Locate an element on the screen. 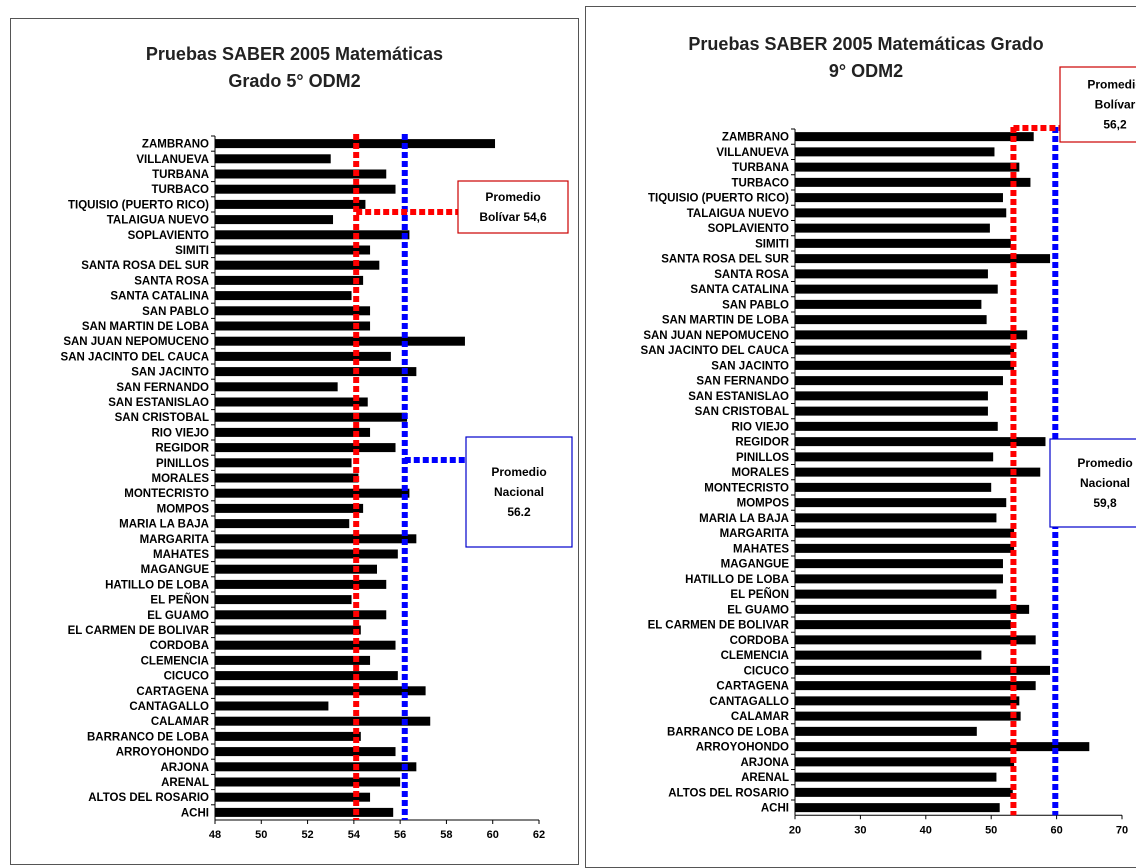  category-label: CANTAGALLO is located at coordinates (749, 702).